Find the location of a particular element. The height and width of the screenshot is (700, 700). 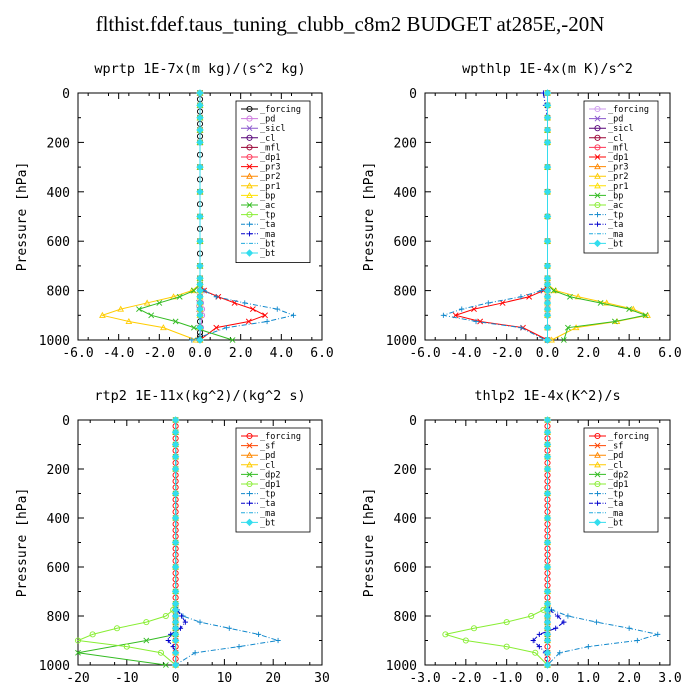

legend-label: _ta is located at coordinates (615, 225).